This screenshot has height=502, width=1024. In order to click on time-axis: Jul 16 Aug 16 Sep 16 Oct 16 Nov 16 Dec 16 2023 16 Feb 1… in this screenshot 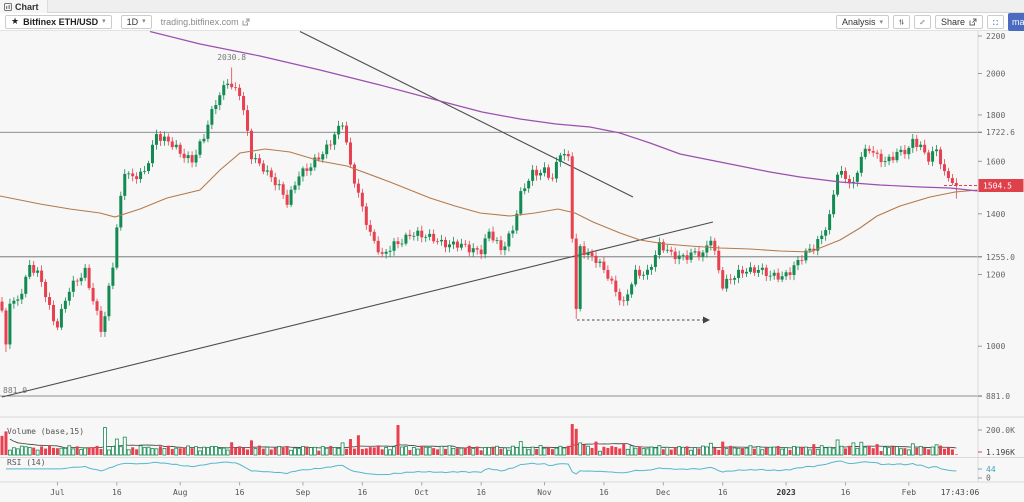, I will do `click(514, 489)`.